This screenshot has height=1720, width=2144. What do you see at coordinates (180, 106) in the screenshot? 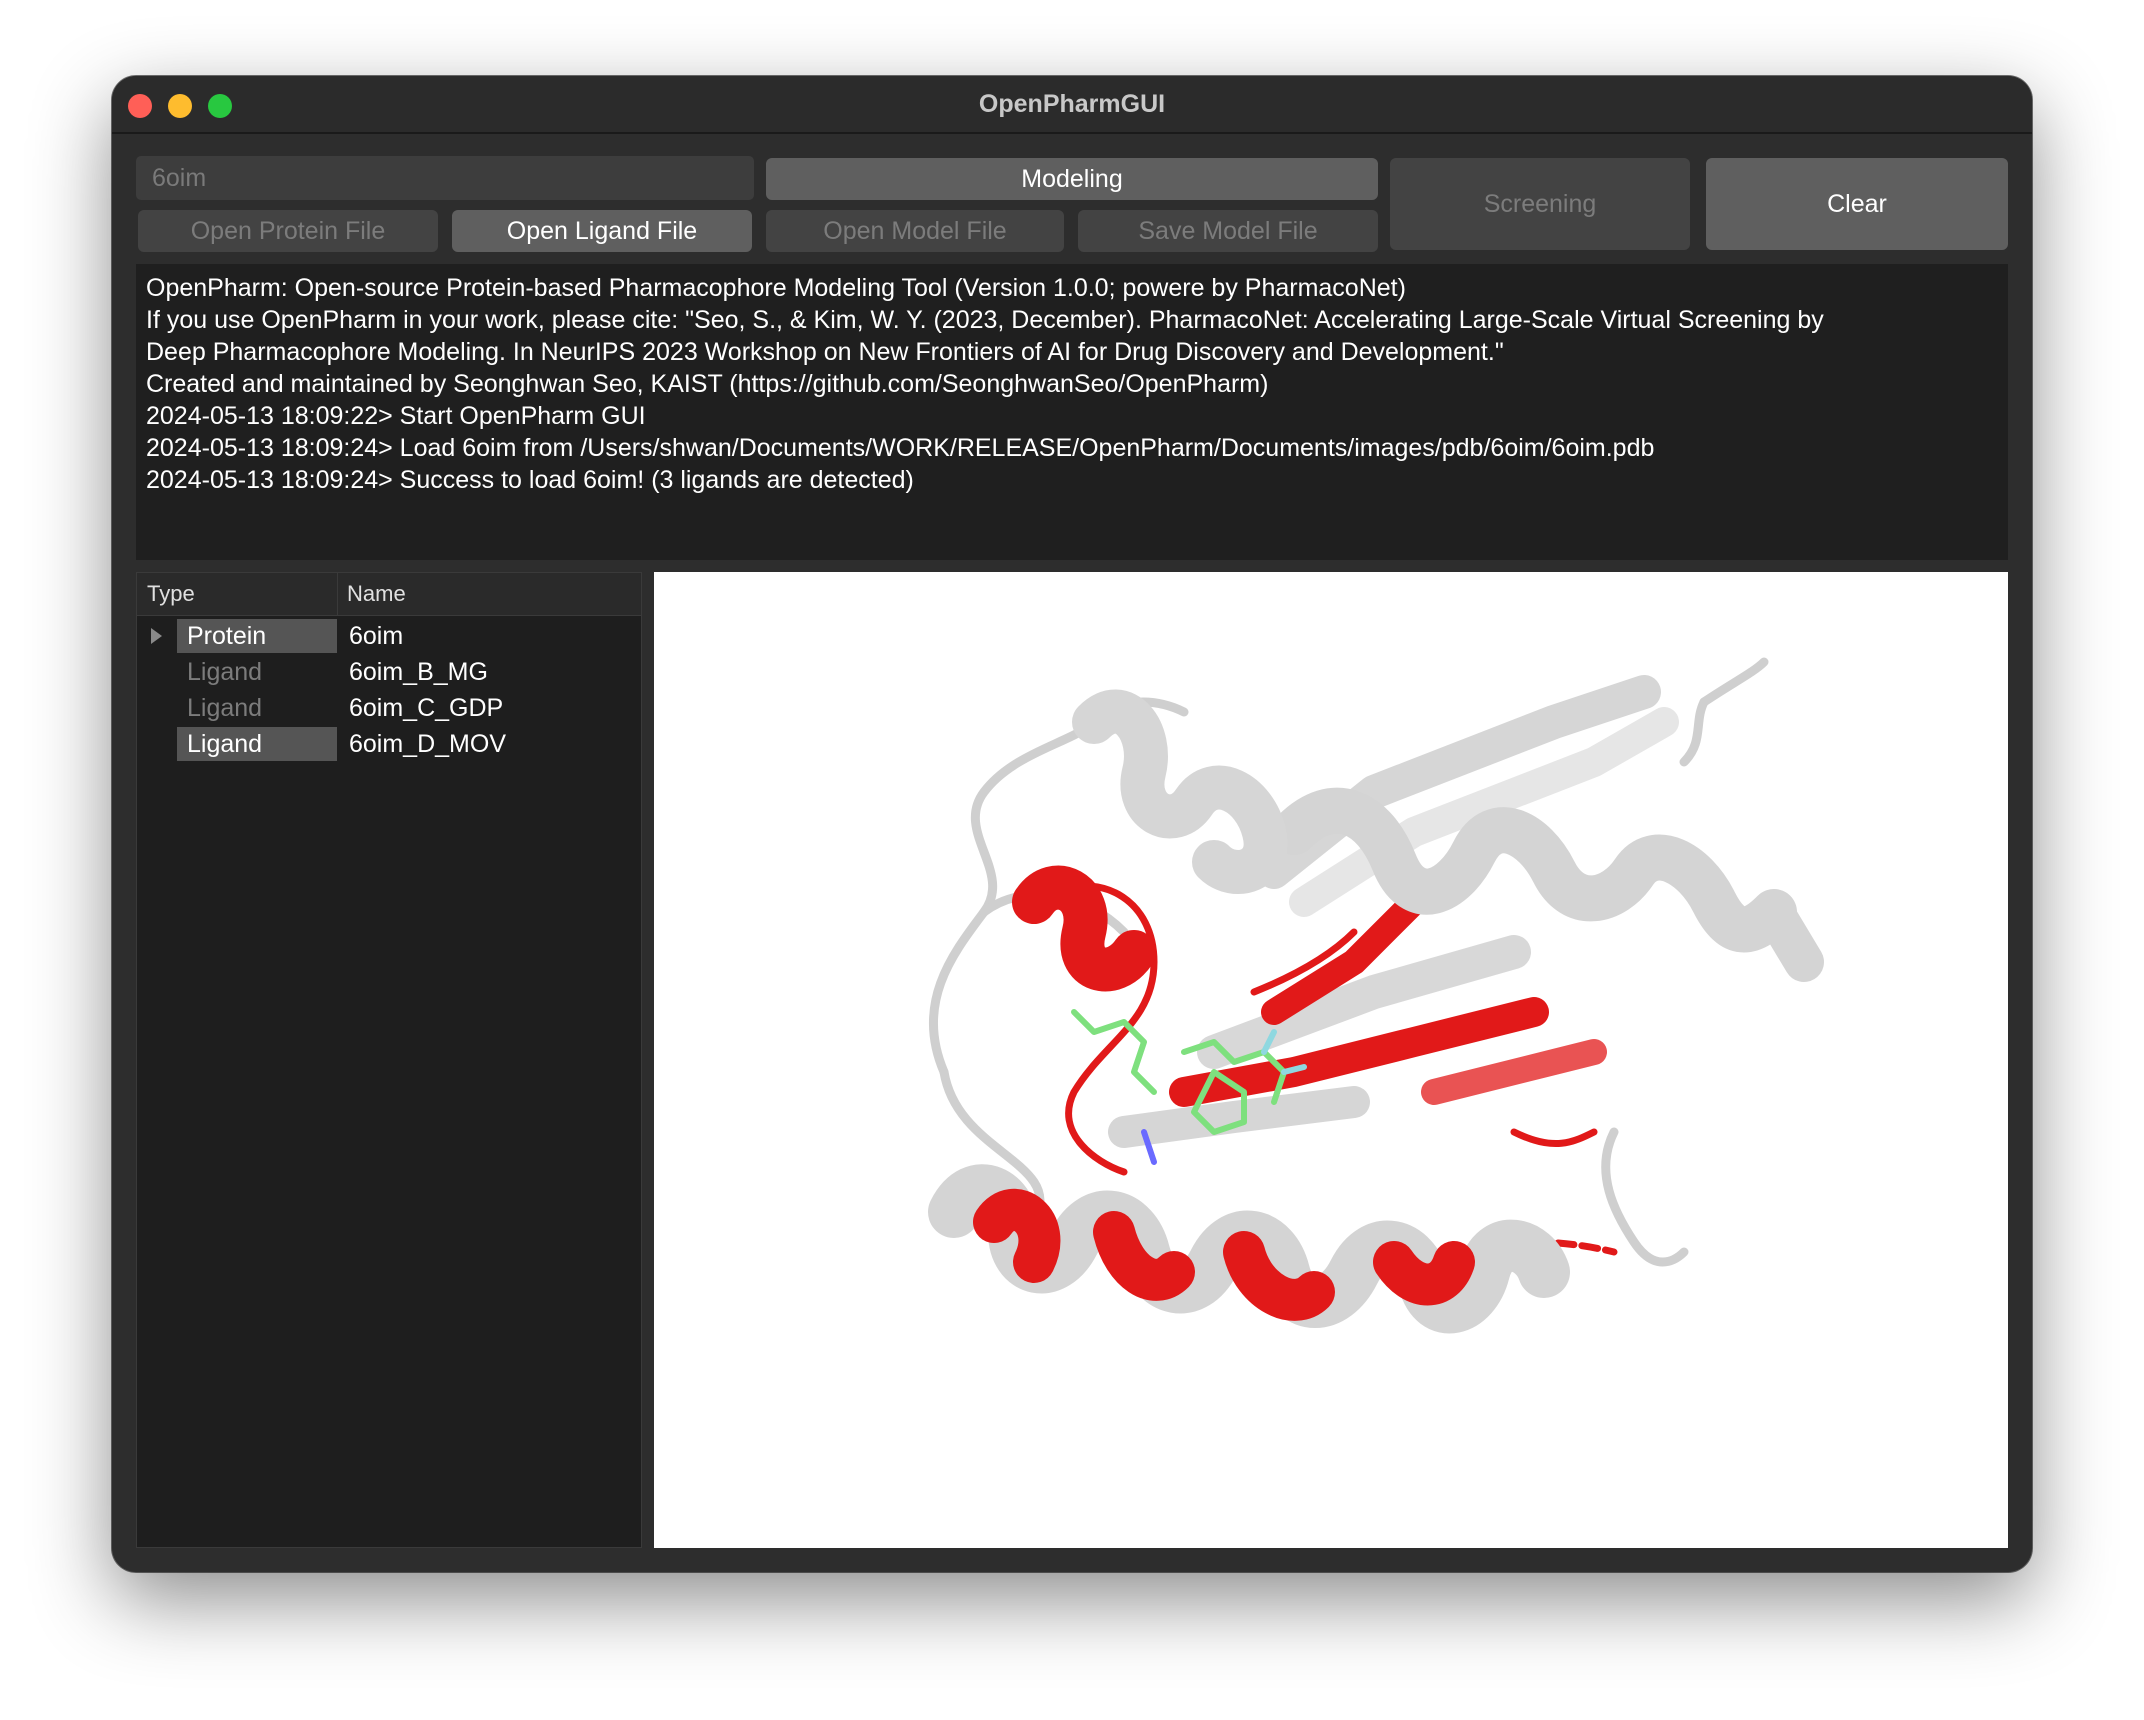
I see `minimize-window-button` at bounding box center [180, 106].